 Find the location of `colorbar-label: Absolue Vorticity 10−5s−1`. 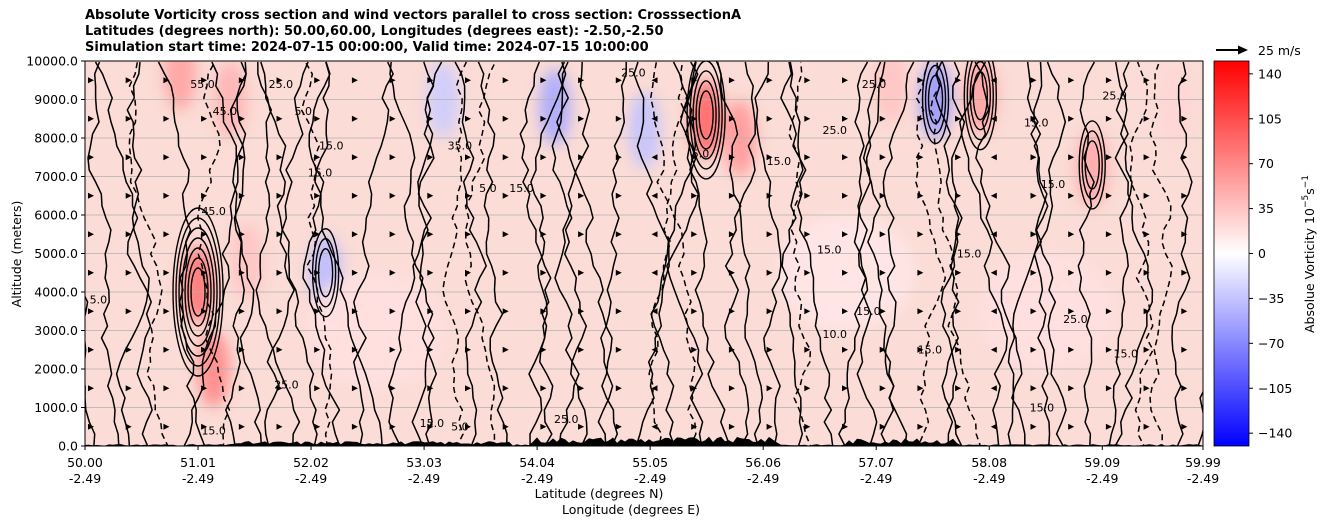

colorbar-label: Absolue Vorticity 10−5s−1 is located at coordinates (1309, 254).